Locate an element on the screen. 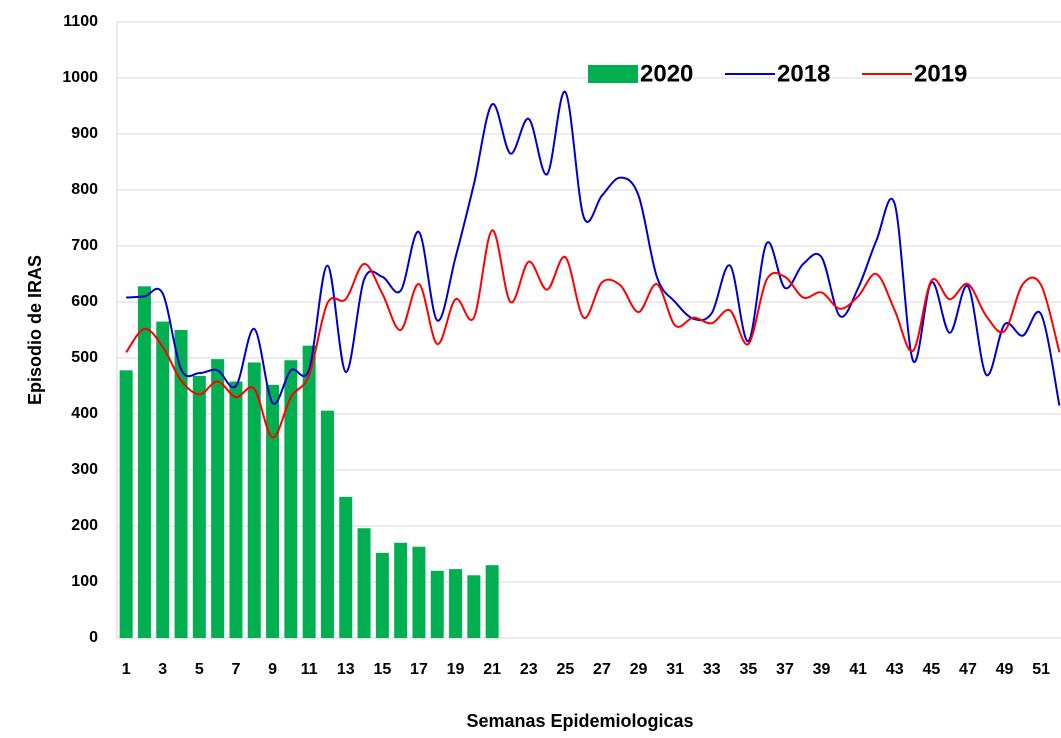  legend-label: 2020 is located at coordinates (666, 73).